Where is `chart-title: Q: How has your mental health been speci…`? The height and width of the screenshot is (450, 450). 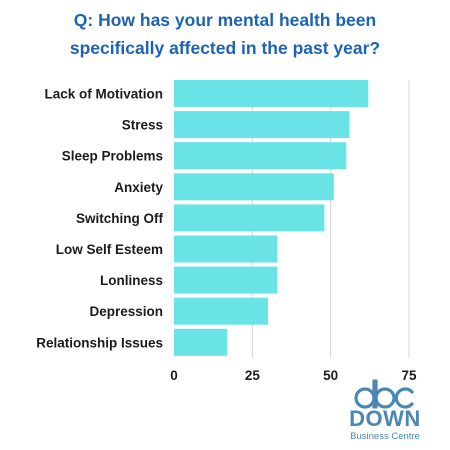 chart-title: Q: How has your mental health been speci… is located at coordinates (225, 34).